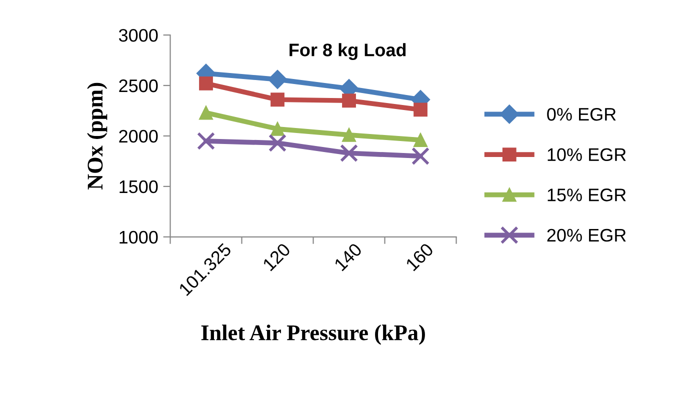  What do you see at coordinates (97, 136) in the screenshot?
I see `y-axis-title: NOx (ppm)` at bounding box center [97, 136].